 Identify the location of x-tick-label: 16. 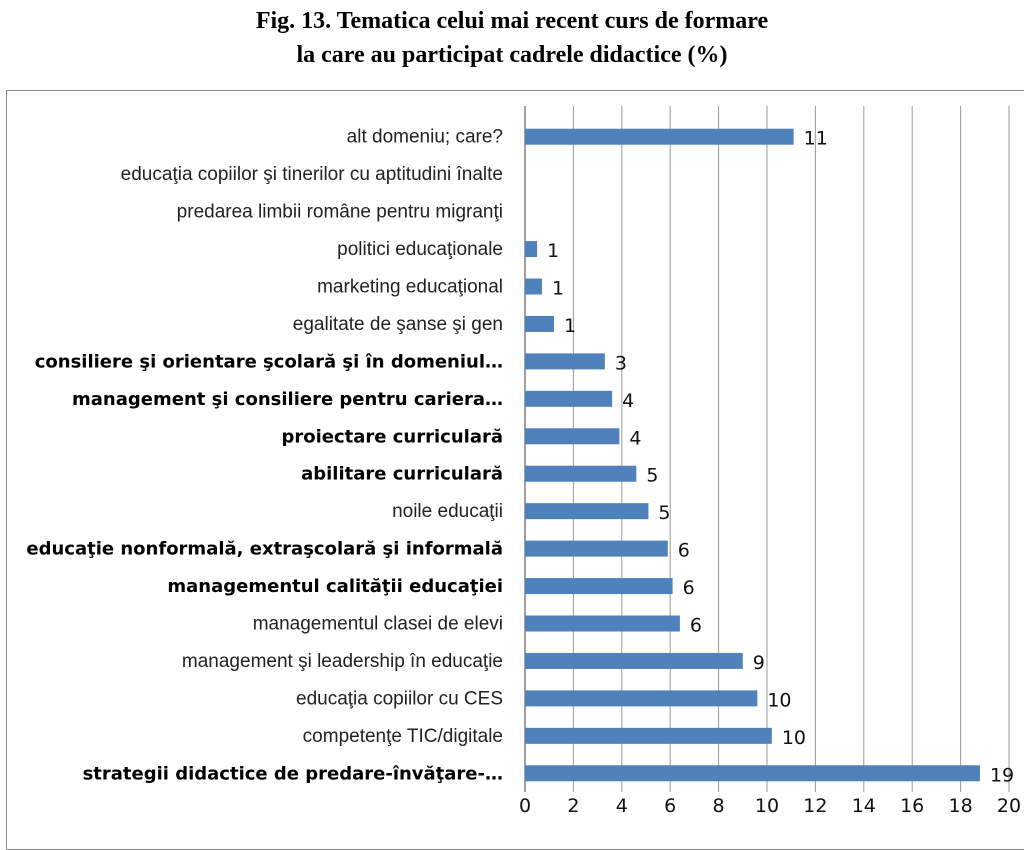
(912, 806).